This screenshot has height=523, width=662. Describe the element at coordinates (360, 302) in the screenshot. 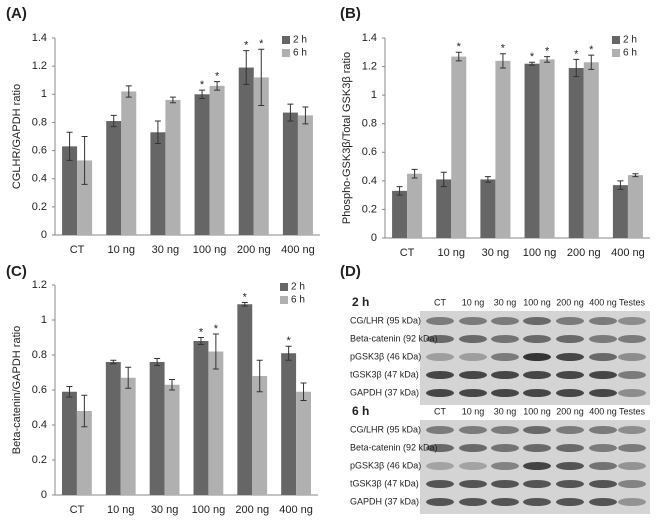

I see `blot-title: 2 h` at that location.